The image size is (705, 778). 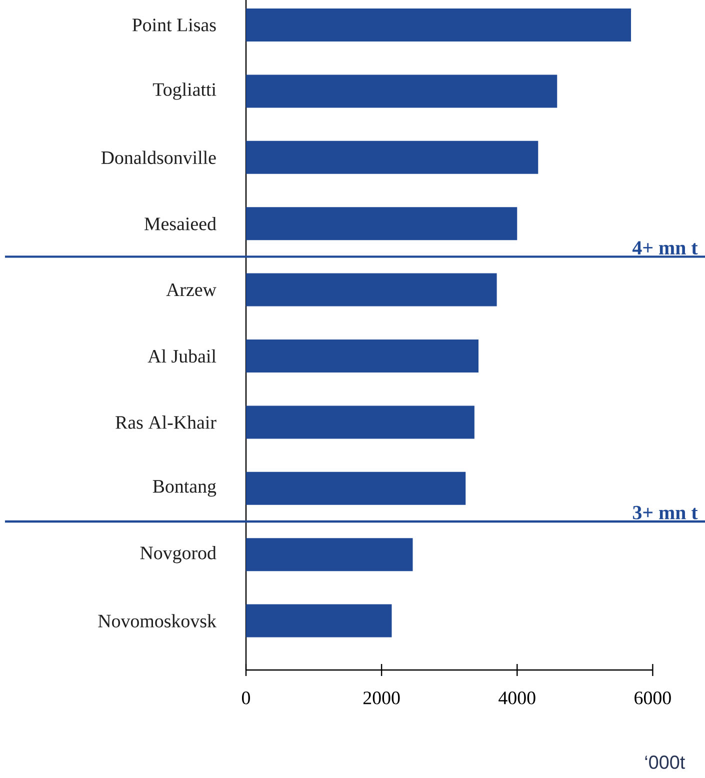 I want to click on annotation: 4+ mn t, so click(x=665, y=248).